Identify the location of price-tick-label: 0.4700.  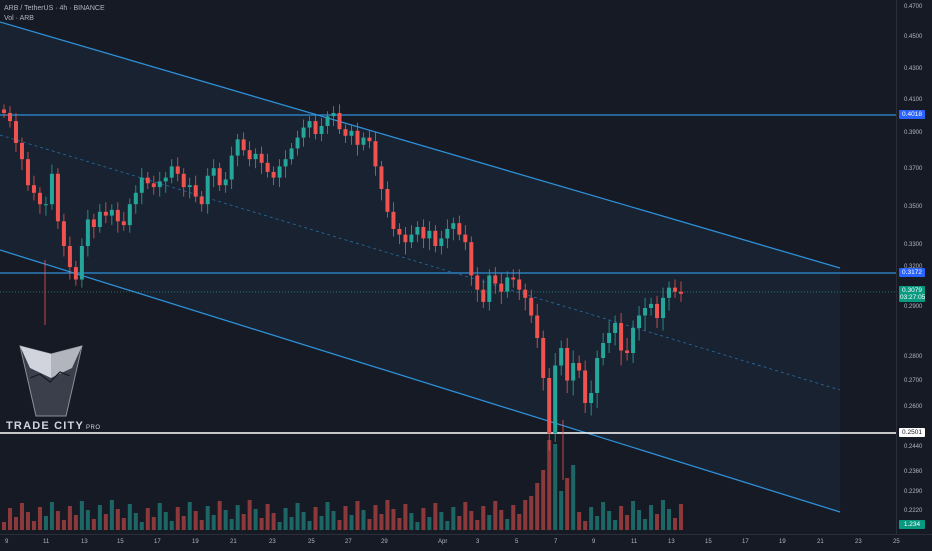
(913, 7).